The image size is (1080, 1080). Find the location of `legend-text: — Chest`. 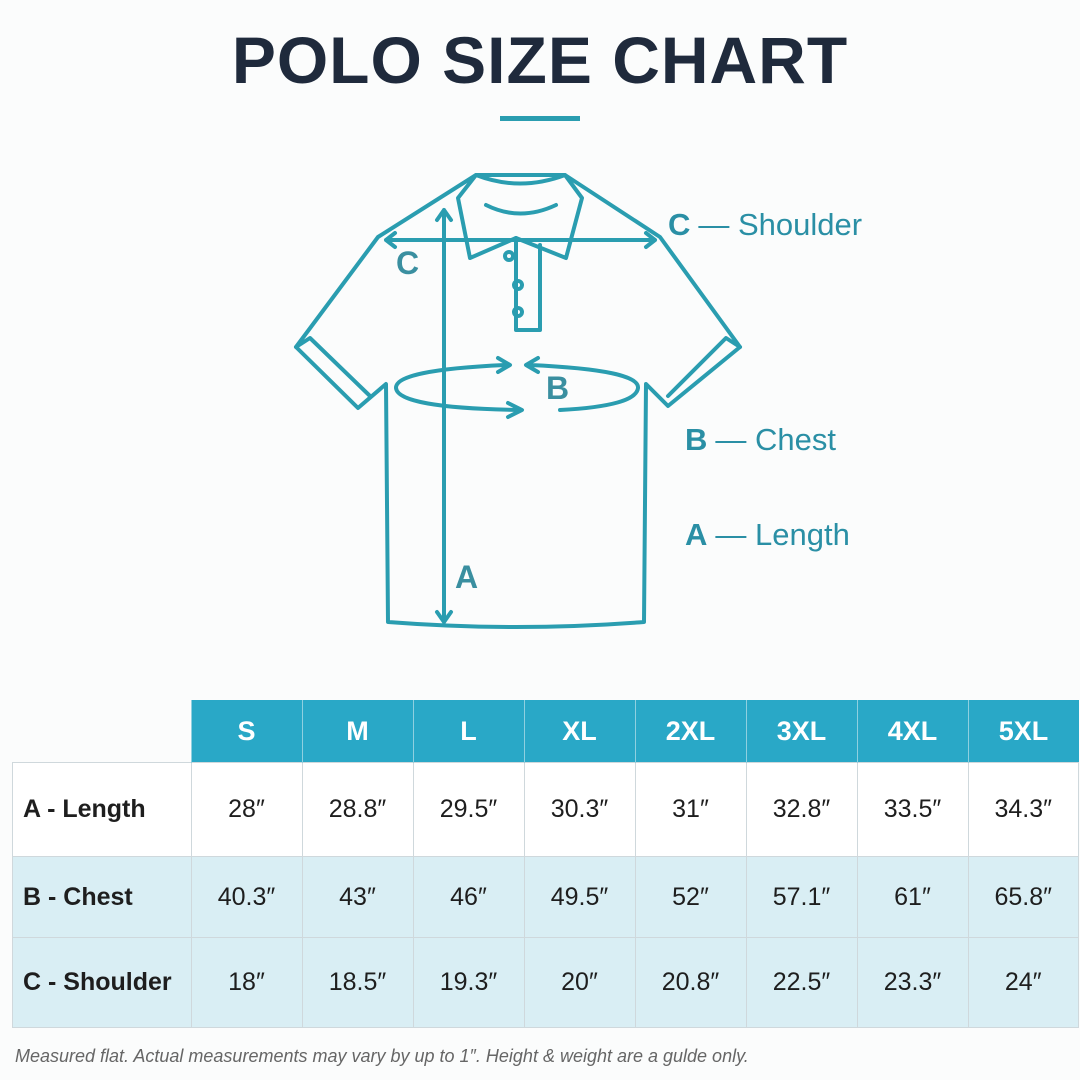

legend-text: — Chest is located at coordinates (775, 439).